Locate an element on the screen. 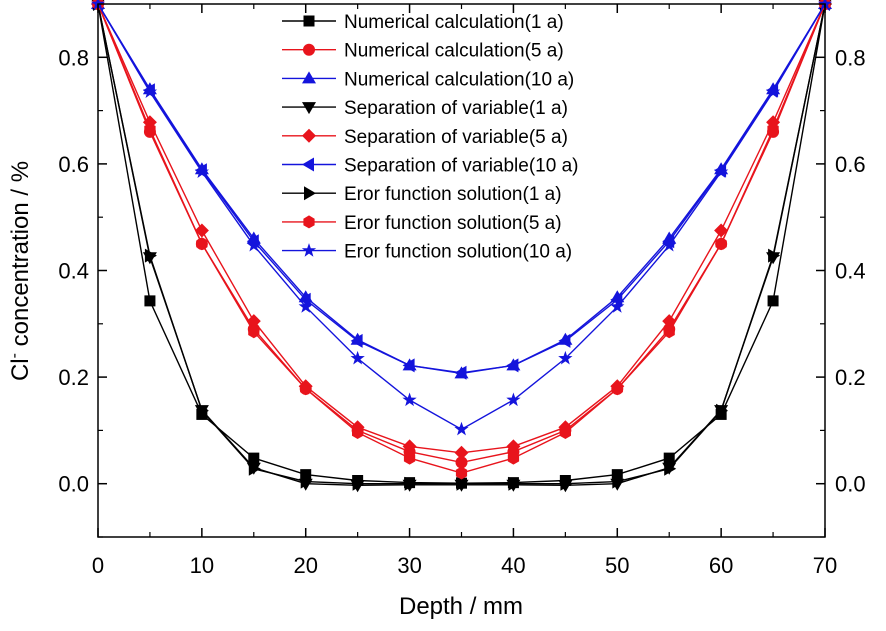 This screenshot has width=886, height=631. legend-label: Eror function solution(1 a) is located at coordinates (453, 194).